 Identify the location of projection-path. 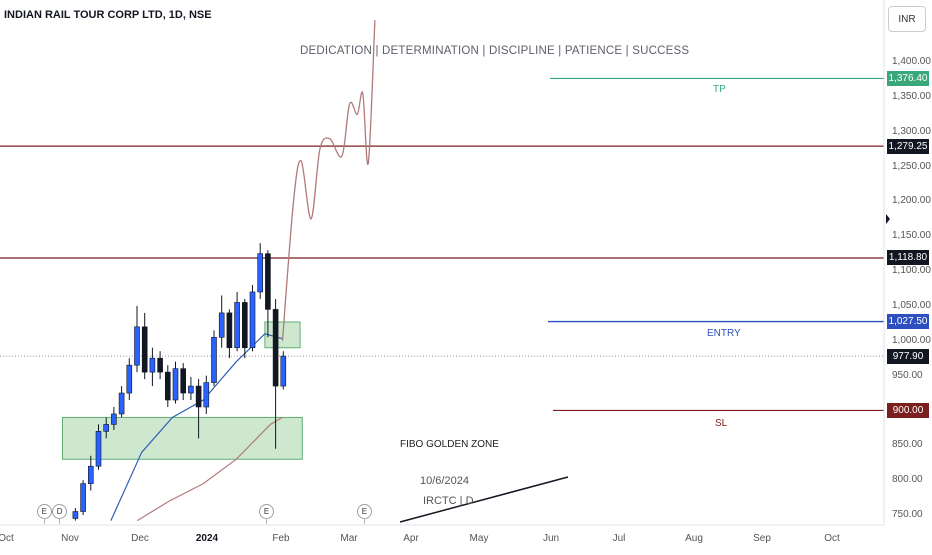
(328, 180).